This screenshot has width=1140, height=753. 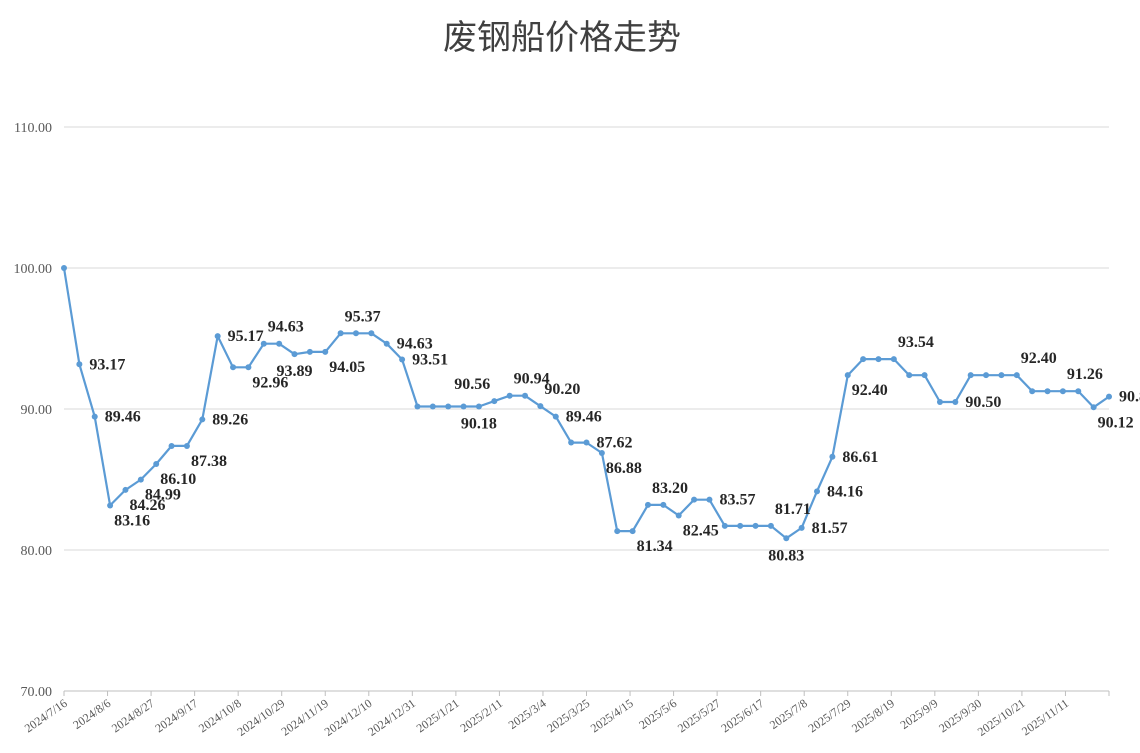 I want to click on data-label: 92.40, so click(x=870, y=390).